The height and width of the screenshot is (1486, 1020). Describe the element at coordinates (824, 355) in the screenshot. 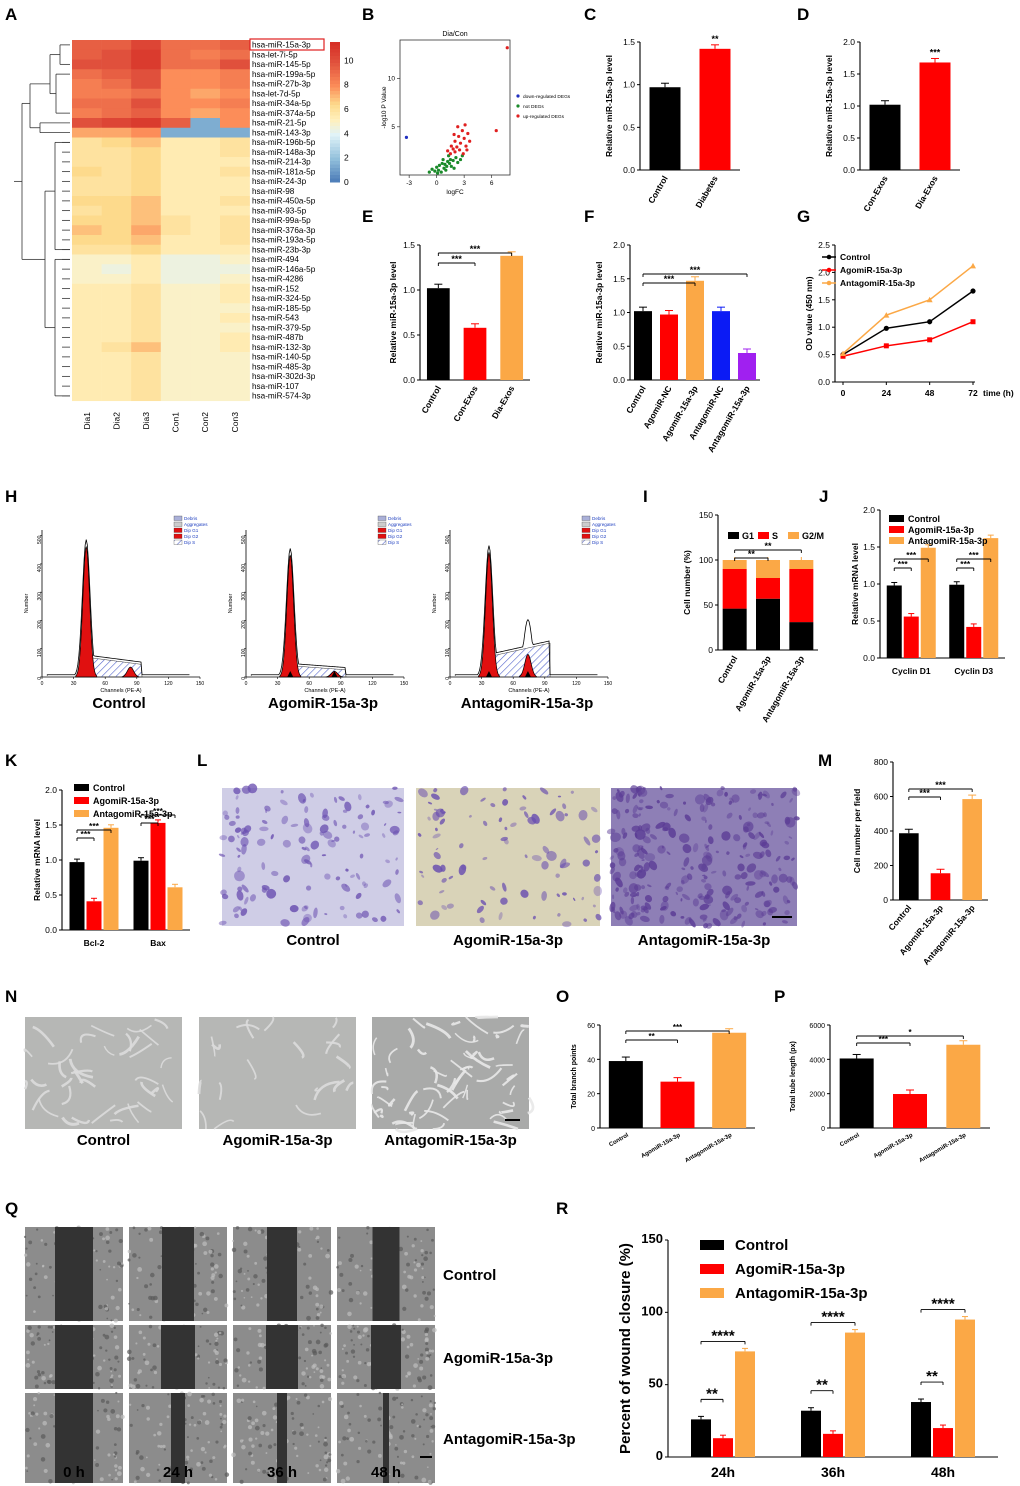

I see `y-tick-label: 0.5` at that location.